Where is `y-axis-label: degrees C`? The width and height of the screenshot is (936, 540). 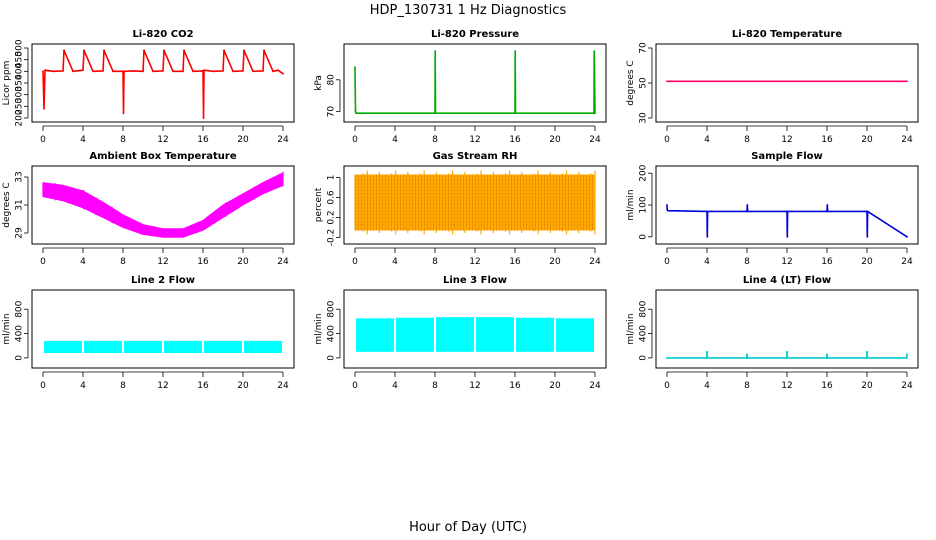
y-axis-label: degrees C is located at coordinates (7, 204).